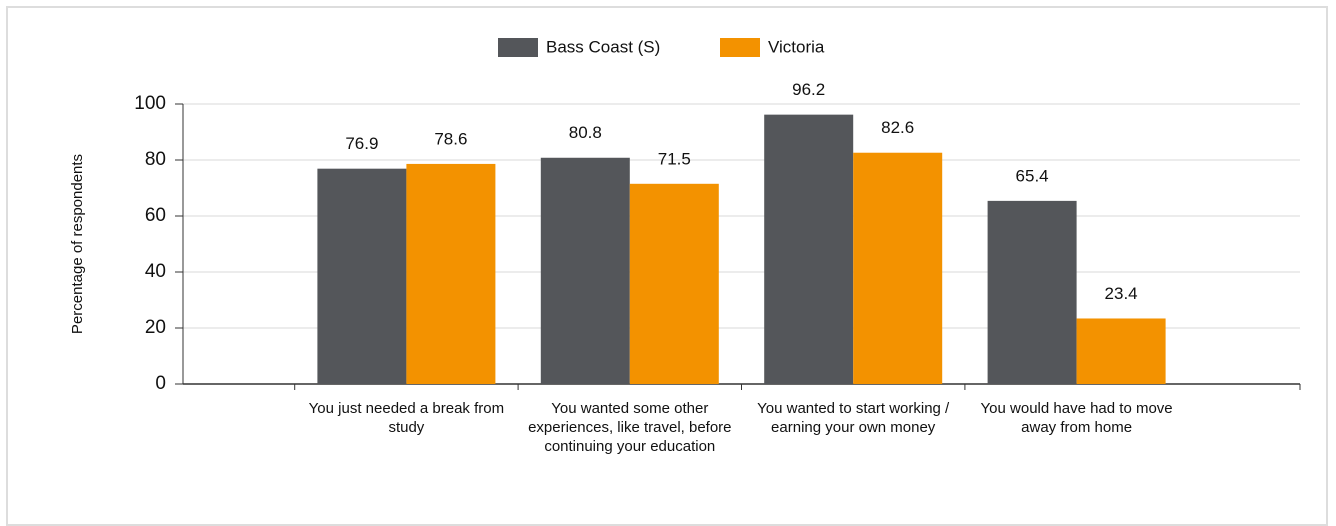  What do you see at coordinates (674, 158) in the screenshot?
I see `data-label: 71.5` at bounding box center [674, 158].